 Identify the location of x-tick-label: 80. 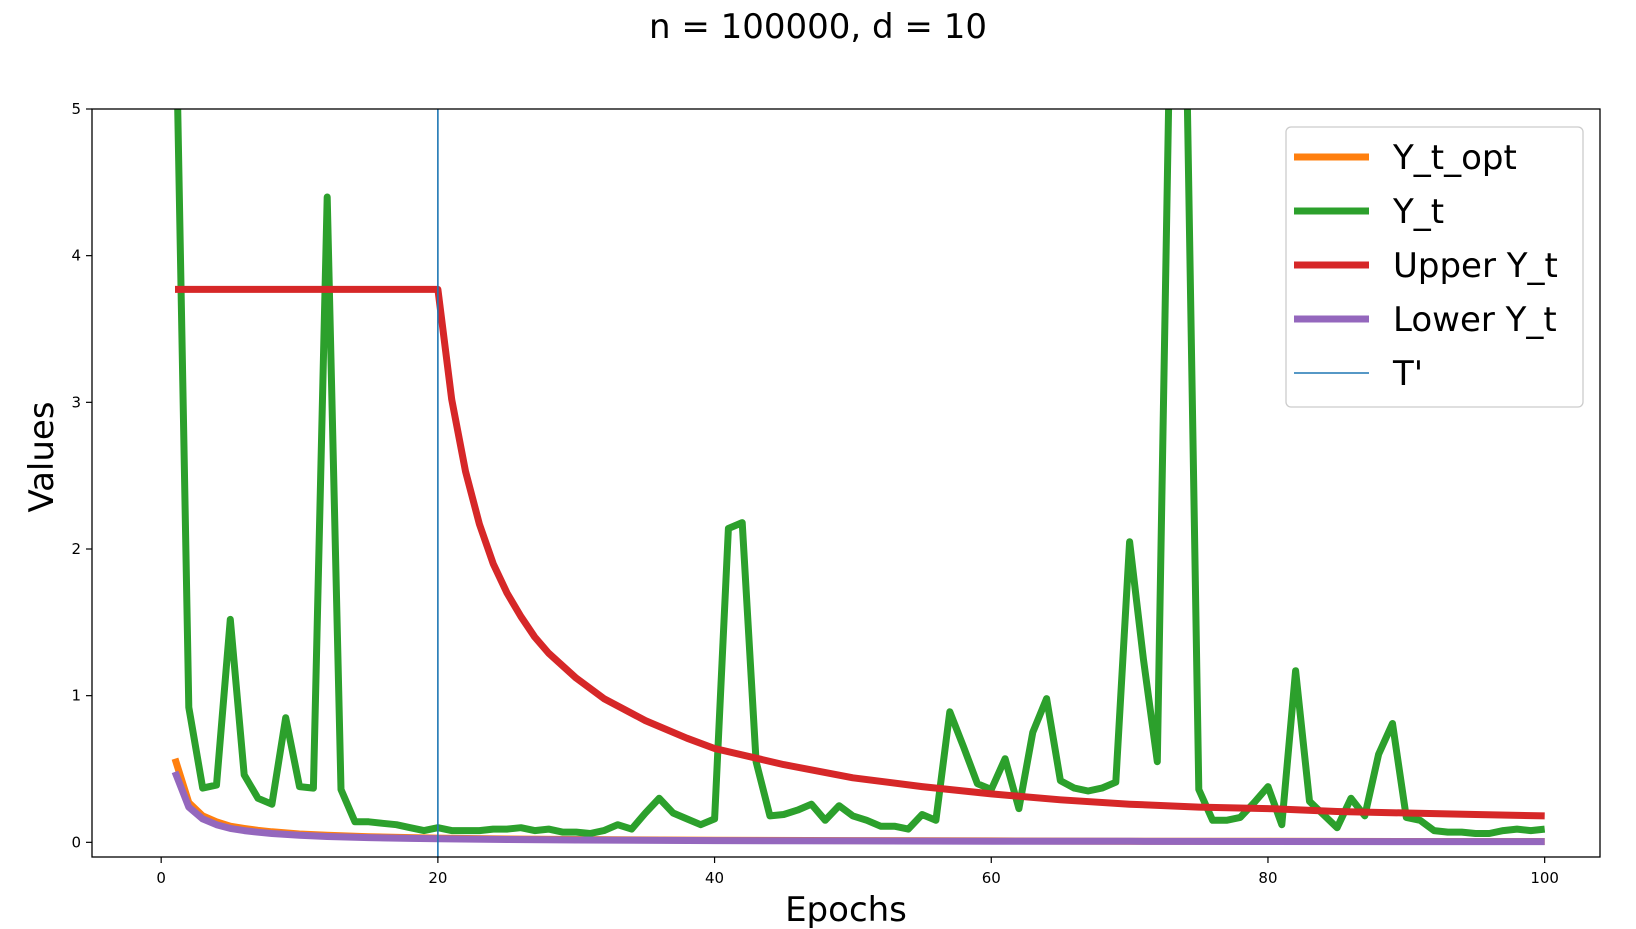
(1267, 878).